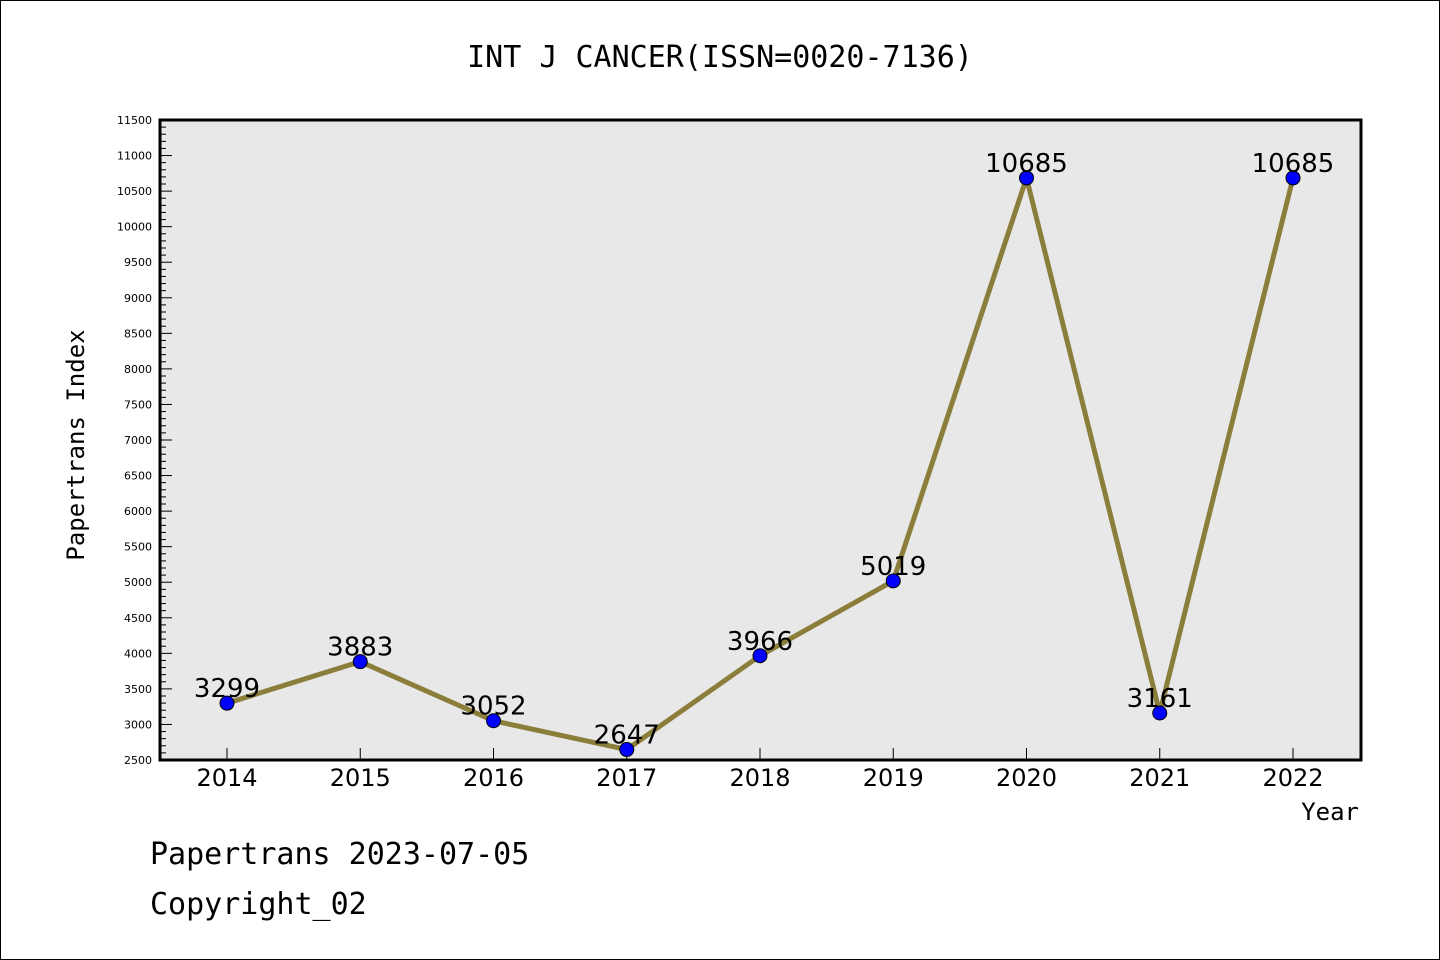 The height and width of the screenshot is (960, 1440). I want to click on x-axis: 2014 2015 2016 2017 2018 2019 2020 2021 2022, so click(760, 770).